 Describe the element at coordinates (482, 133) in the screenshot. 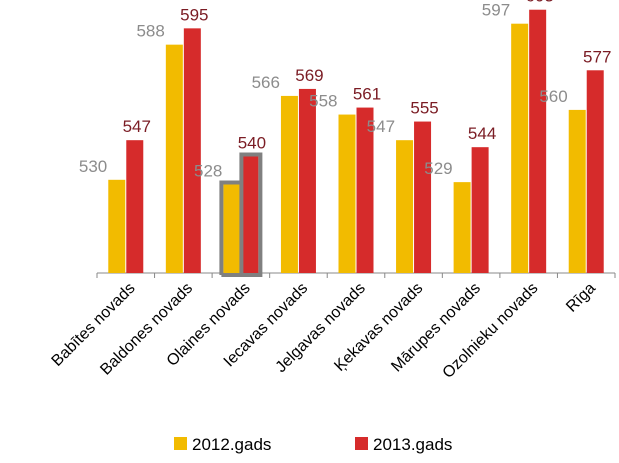

I see `data-label: 544` at that location.